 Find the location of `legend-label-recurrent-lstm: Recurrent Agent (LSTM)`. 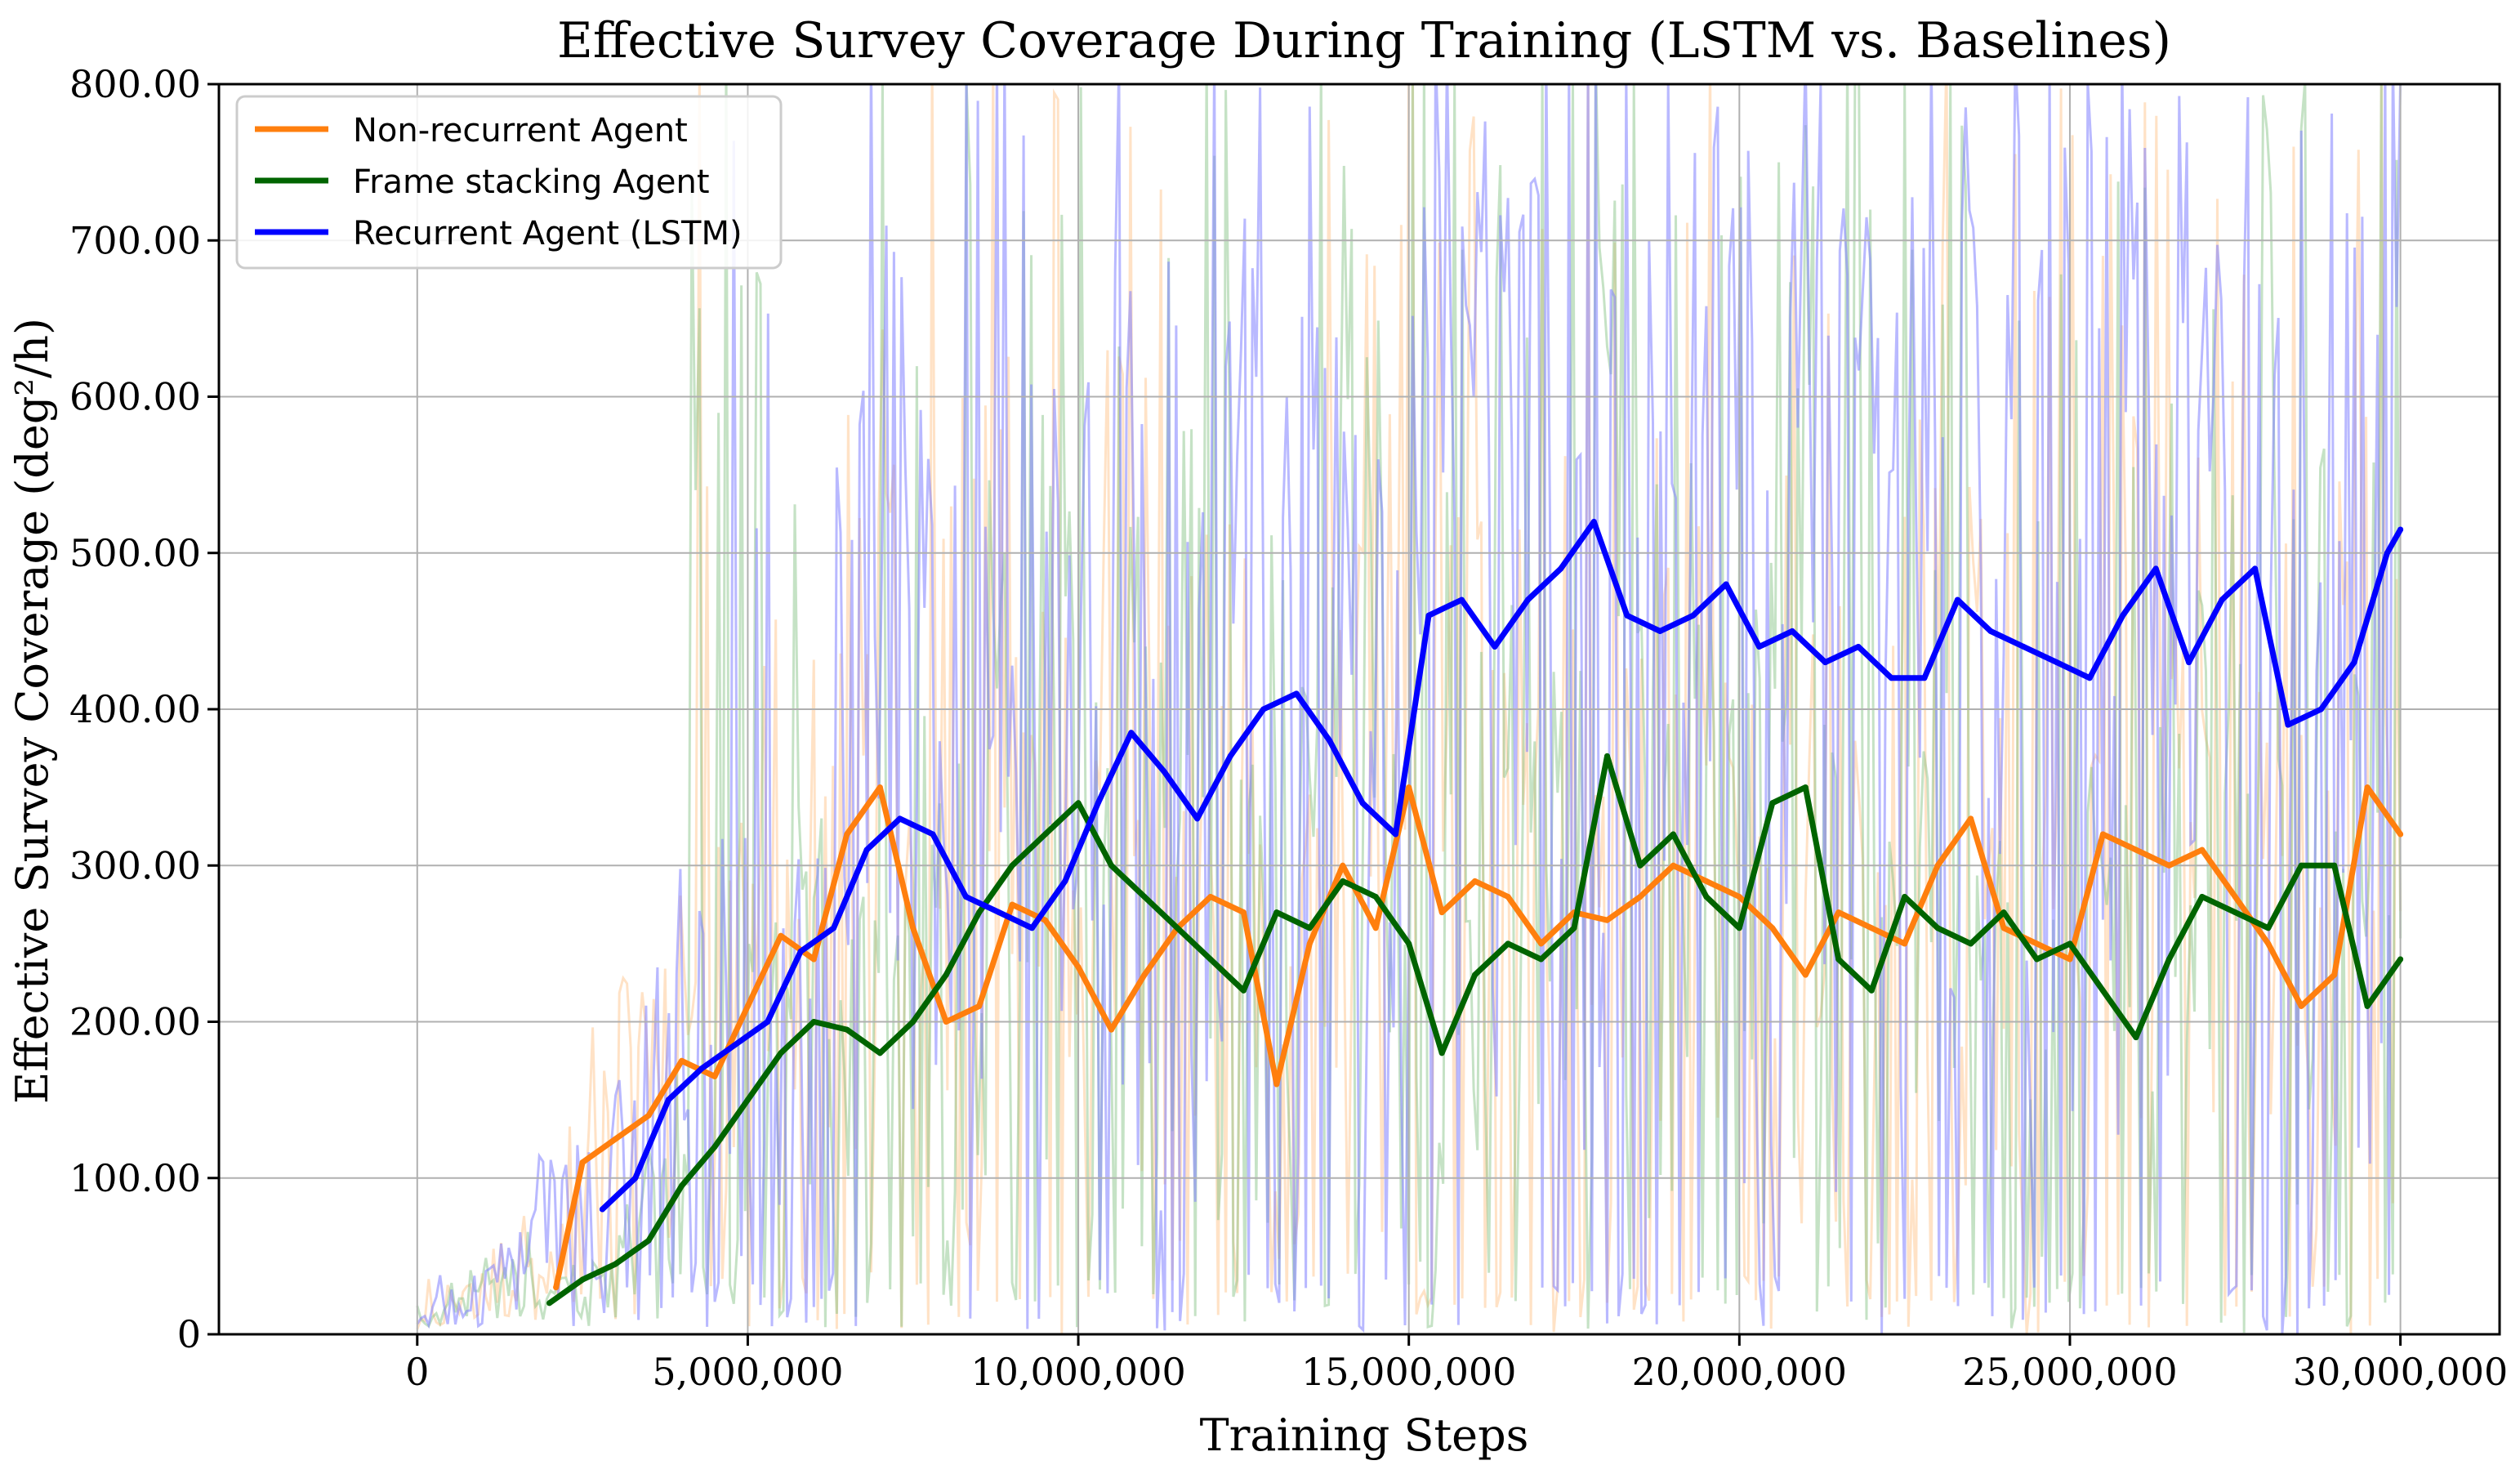

legend-label-recurrent-lstm: Recurrent Agent (LSTM) is located at coordinates (548, 234).